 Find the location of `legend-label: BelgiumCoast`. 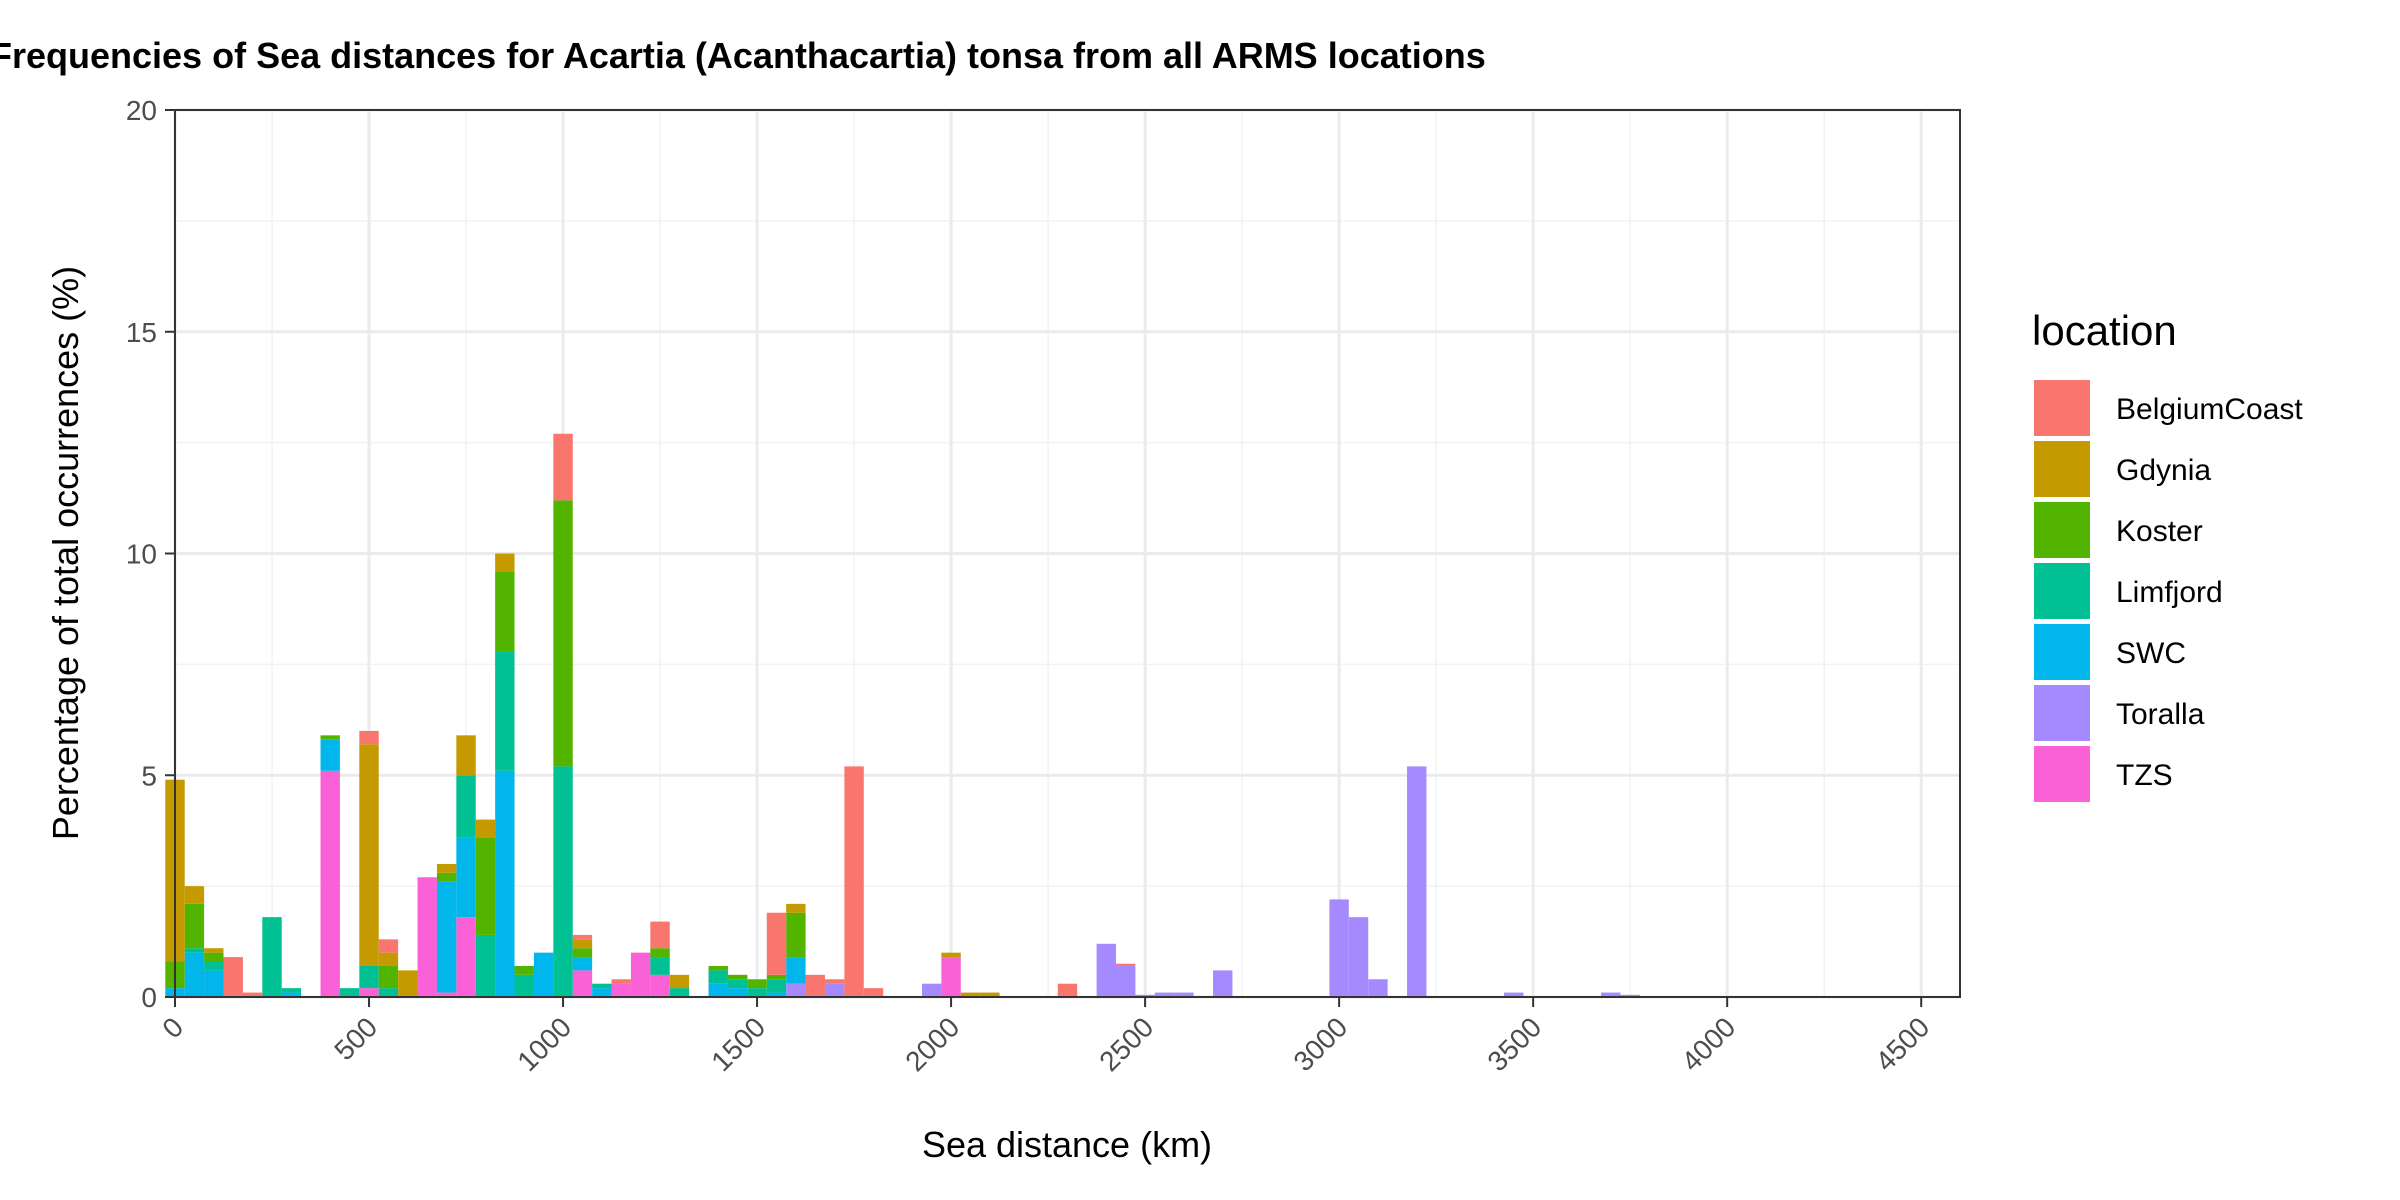

legend-label: BelgiumCoast is located at coordinates (2209, 409).